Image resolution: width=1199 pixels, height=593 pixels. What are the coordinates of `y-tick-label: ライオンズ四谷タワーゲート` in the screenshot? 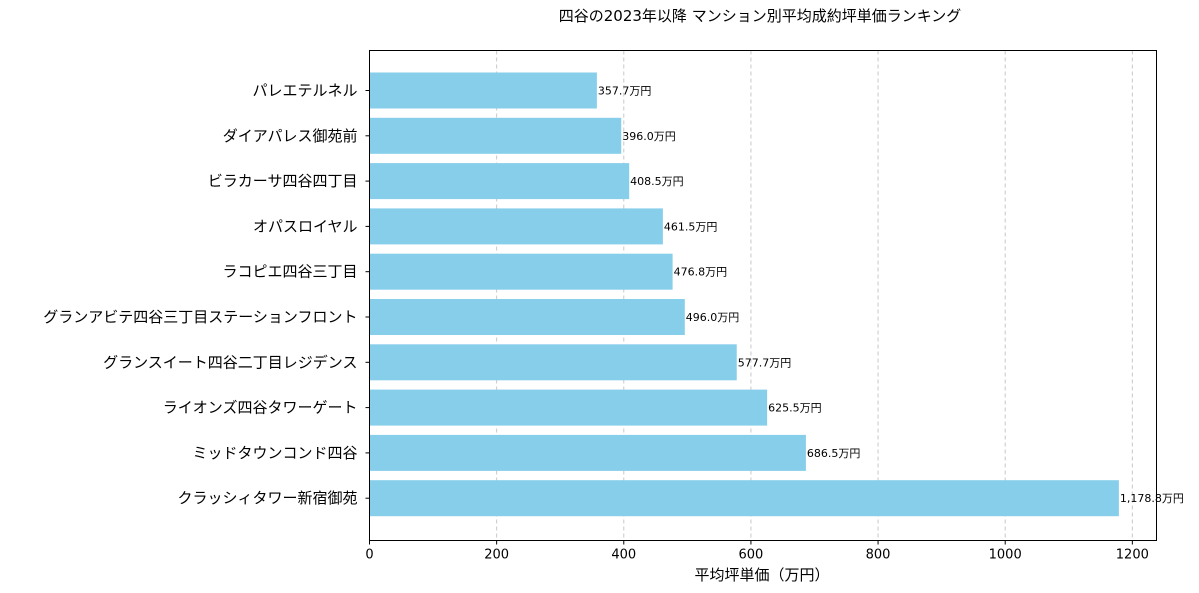 It's located at (260, 408).